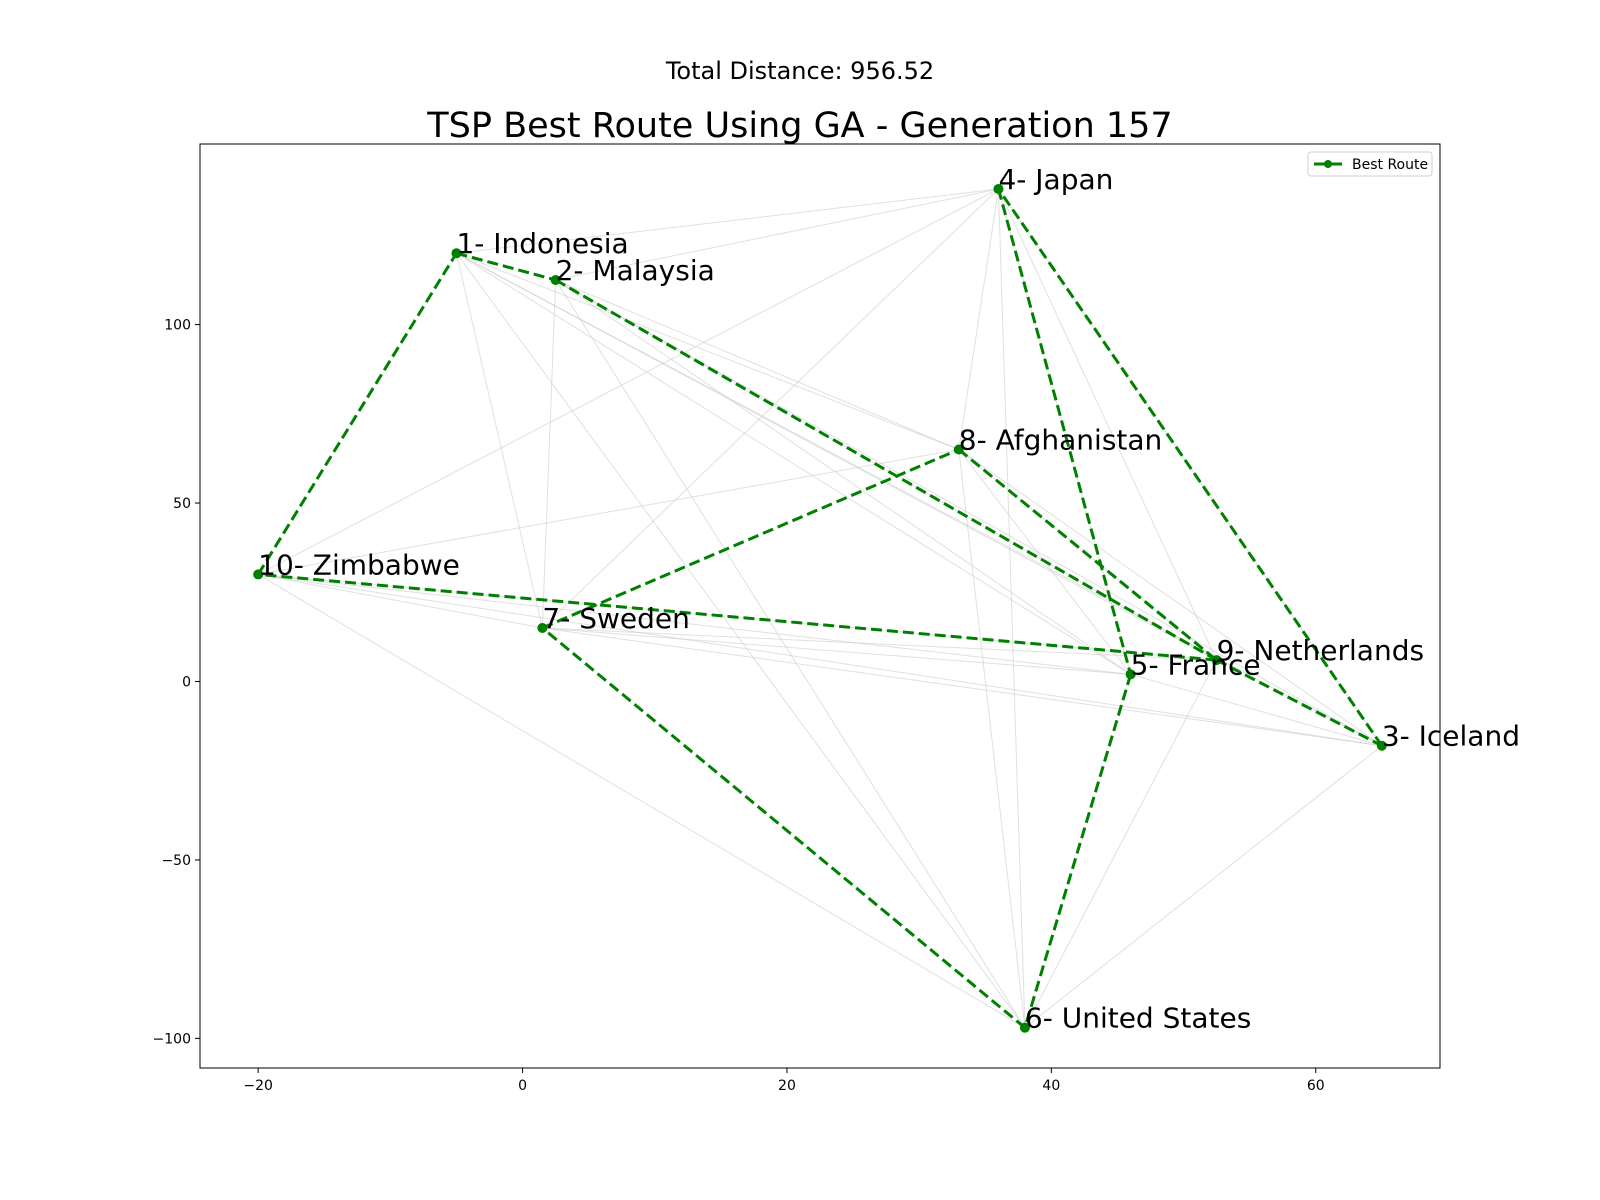 The width and height of the screenshot is (1600, 1200). I want to click on x-tick-label: −20, so click(258, 1086).